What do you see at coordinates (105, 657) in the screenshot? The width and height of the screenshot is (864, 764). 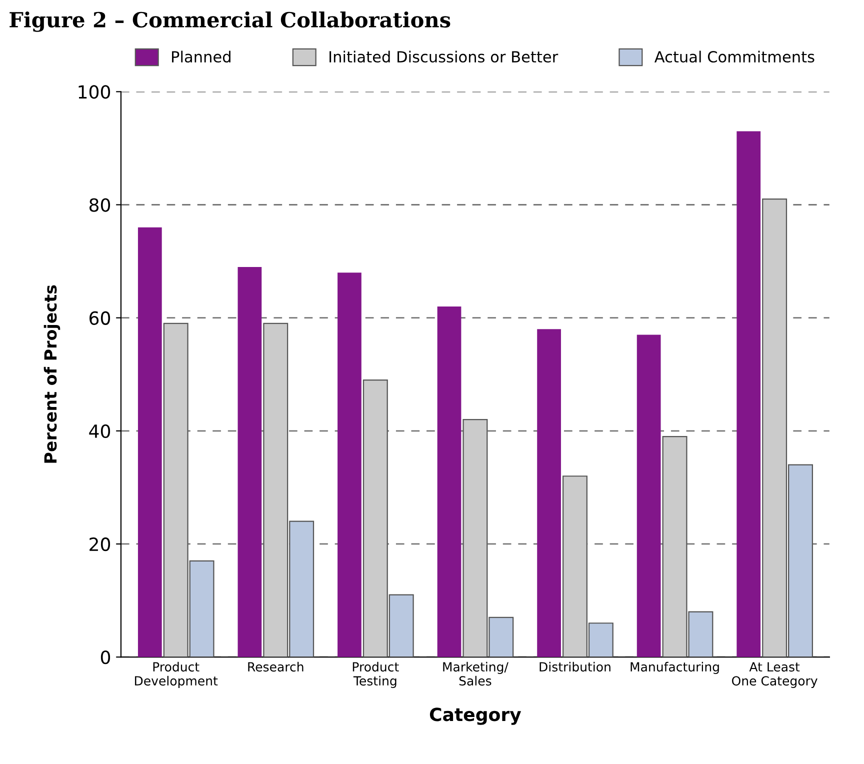 I see `y-tick-label: 0` at bounding box center [105, 657].